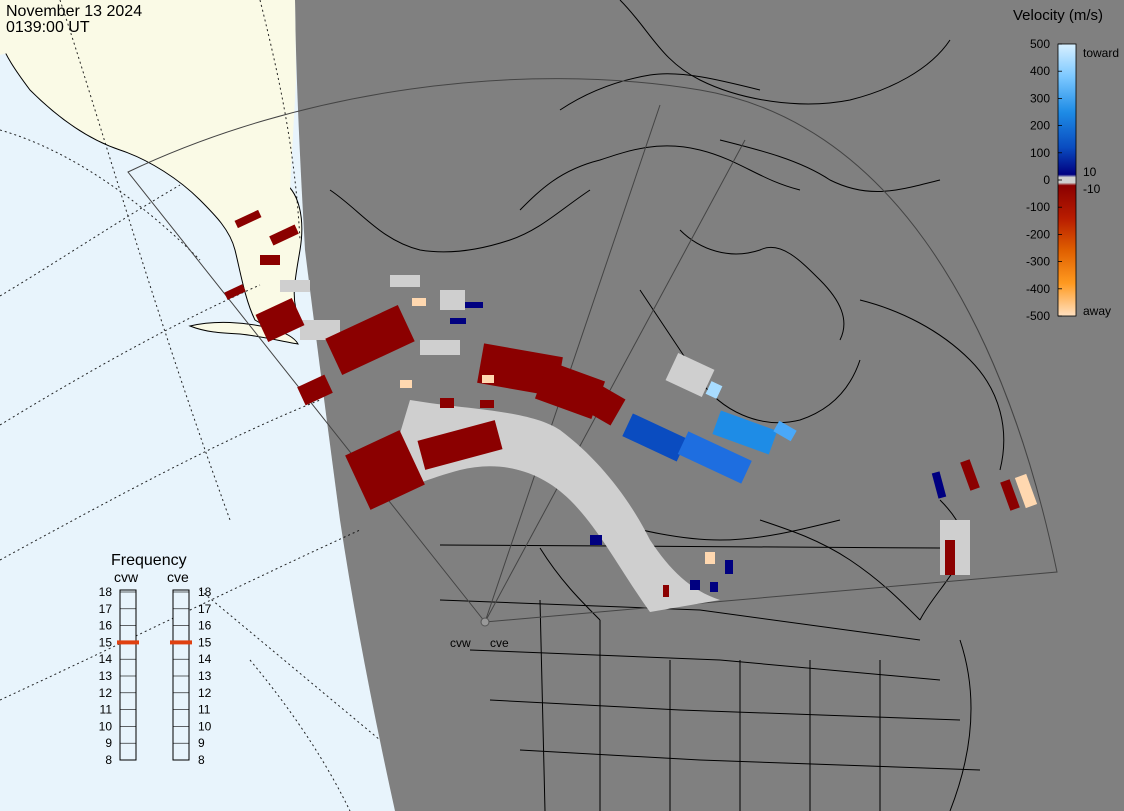 The image size is (1124, 811). I want to click on frequency-tick-label-left: 11, so click(106, 710).